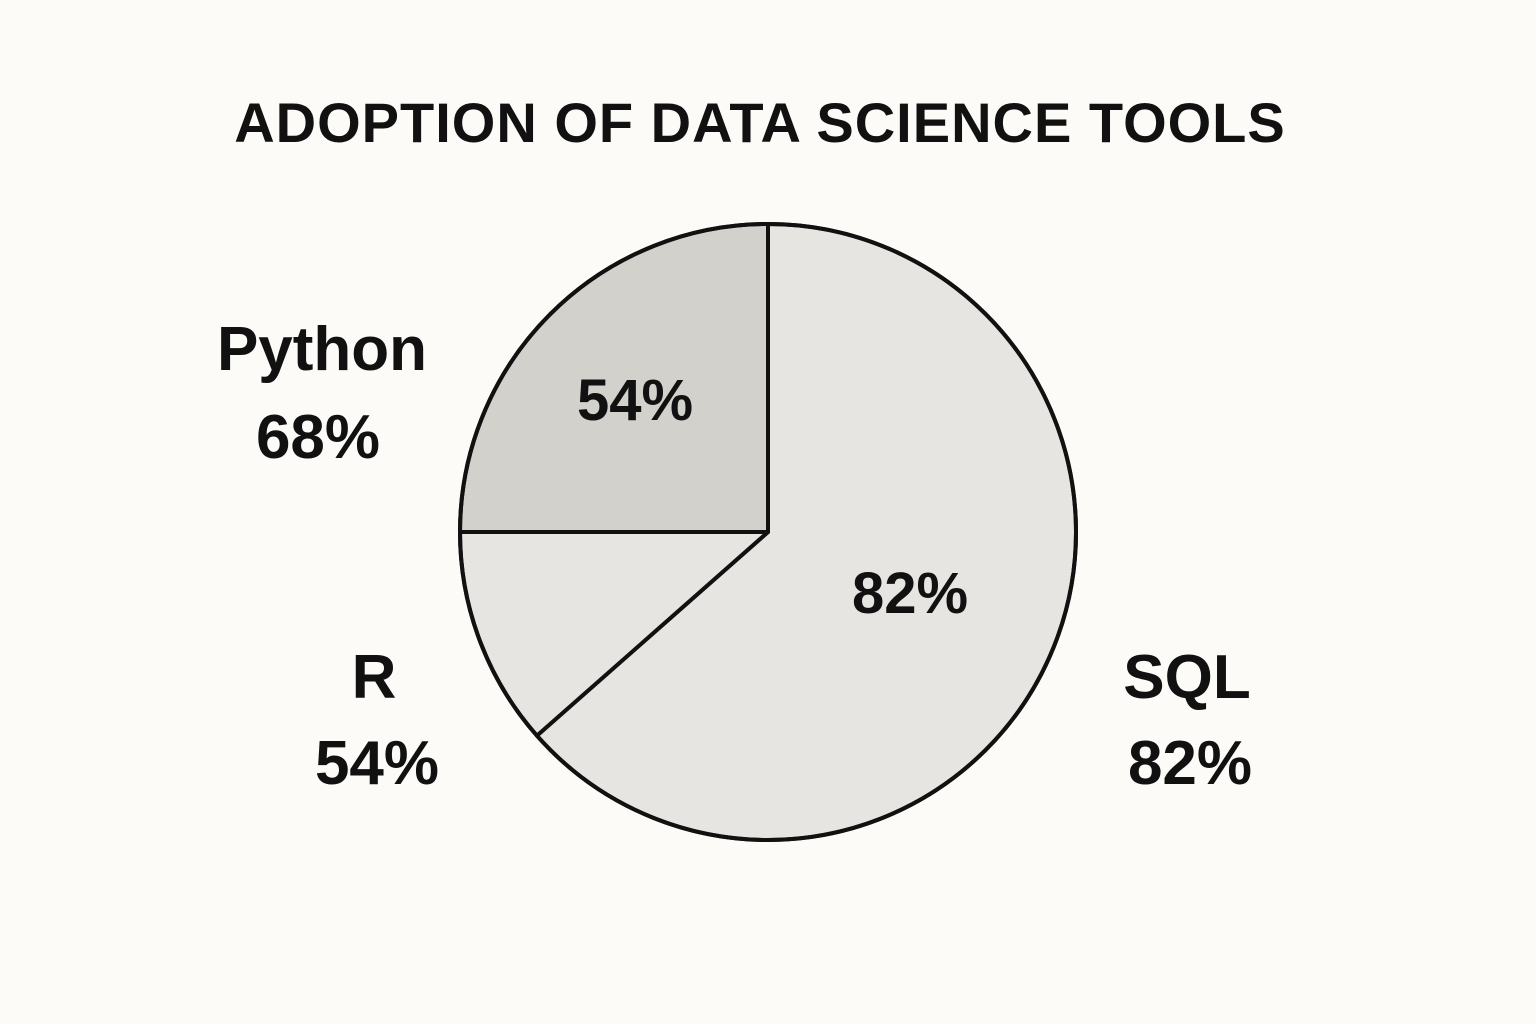 The image size is (1536, 1024). Describe the element at coordinates (322, 349) in the screenshot. I see `python-name-label: Python` at that location.